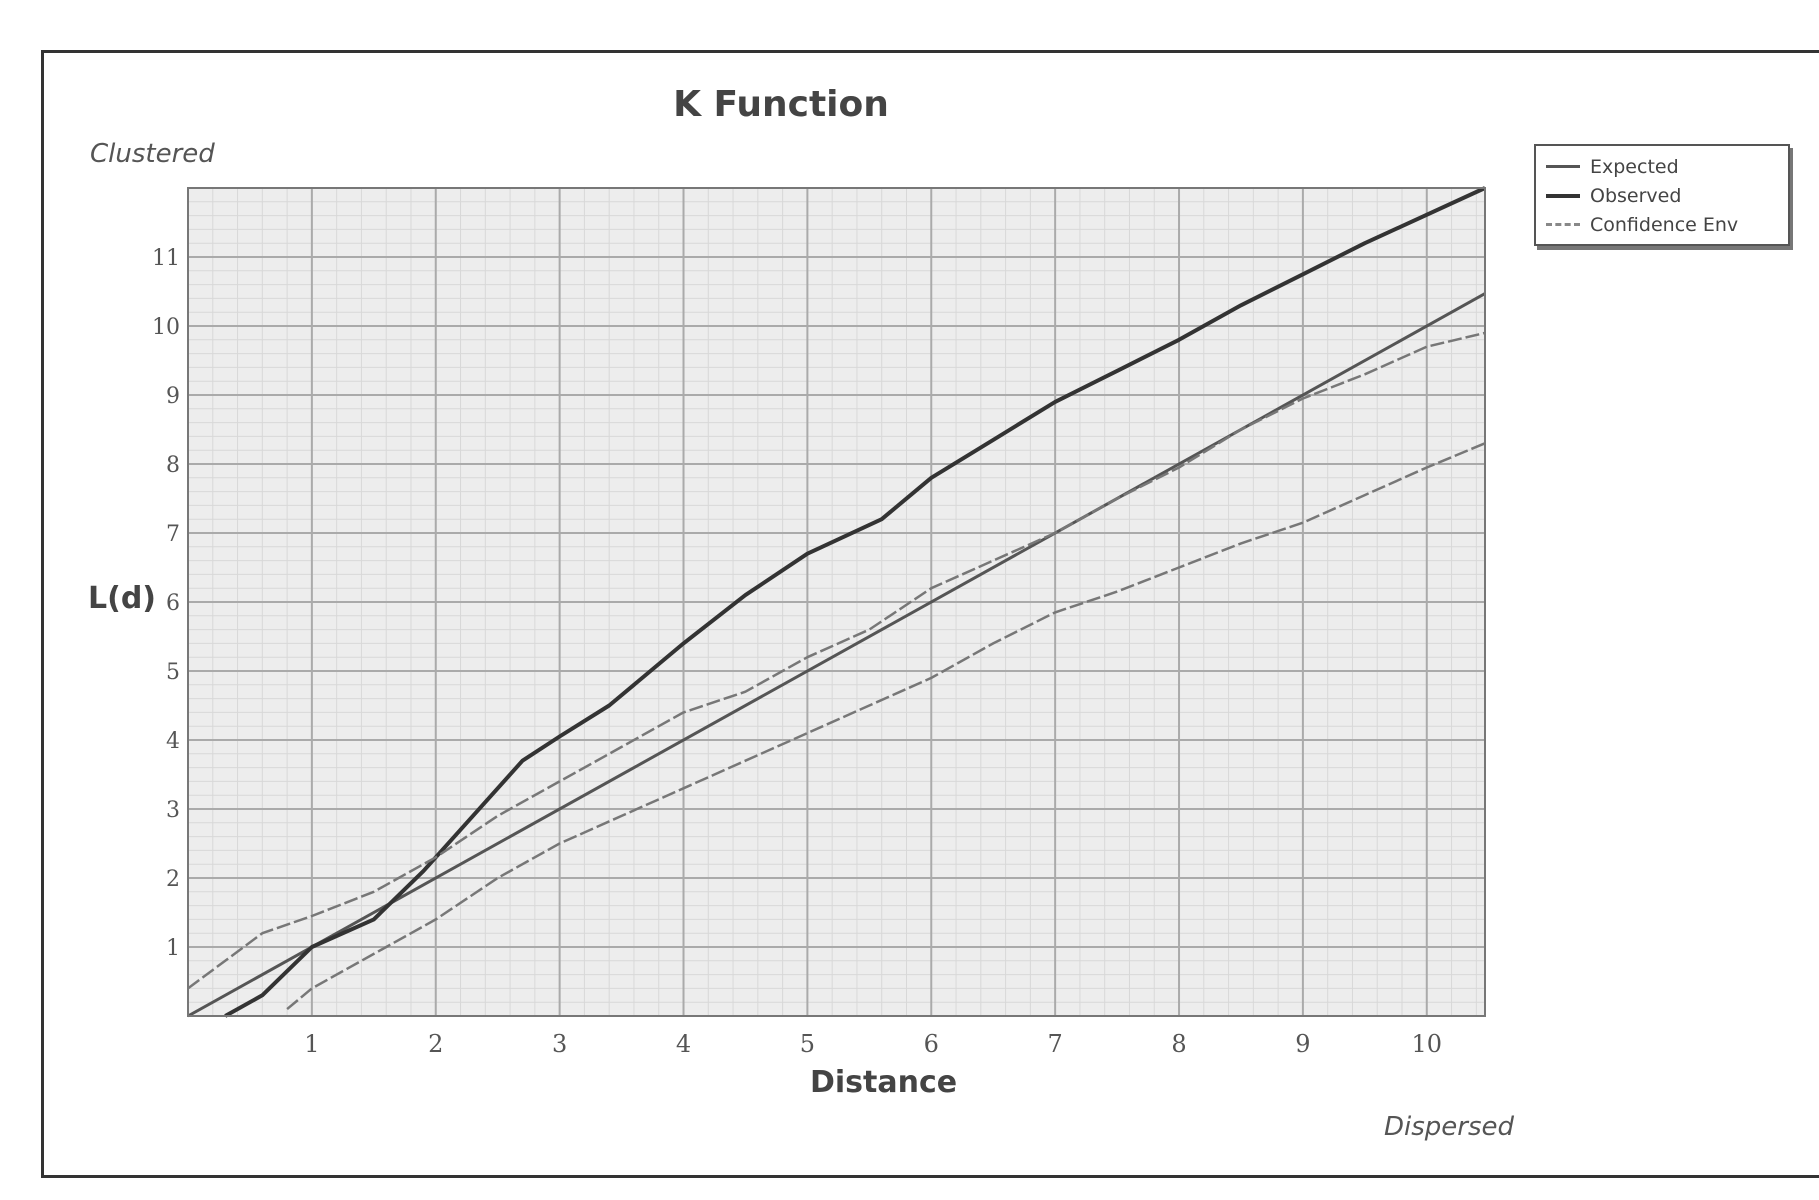 The width and height of the screenshot is (1819, 1200). Describe the element at coordinates (173, 810) in the screenshot. I see `y-tick-label: 3` at that location.